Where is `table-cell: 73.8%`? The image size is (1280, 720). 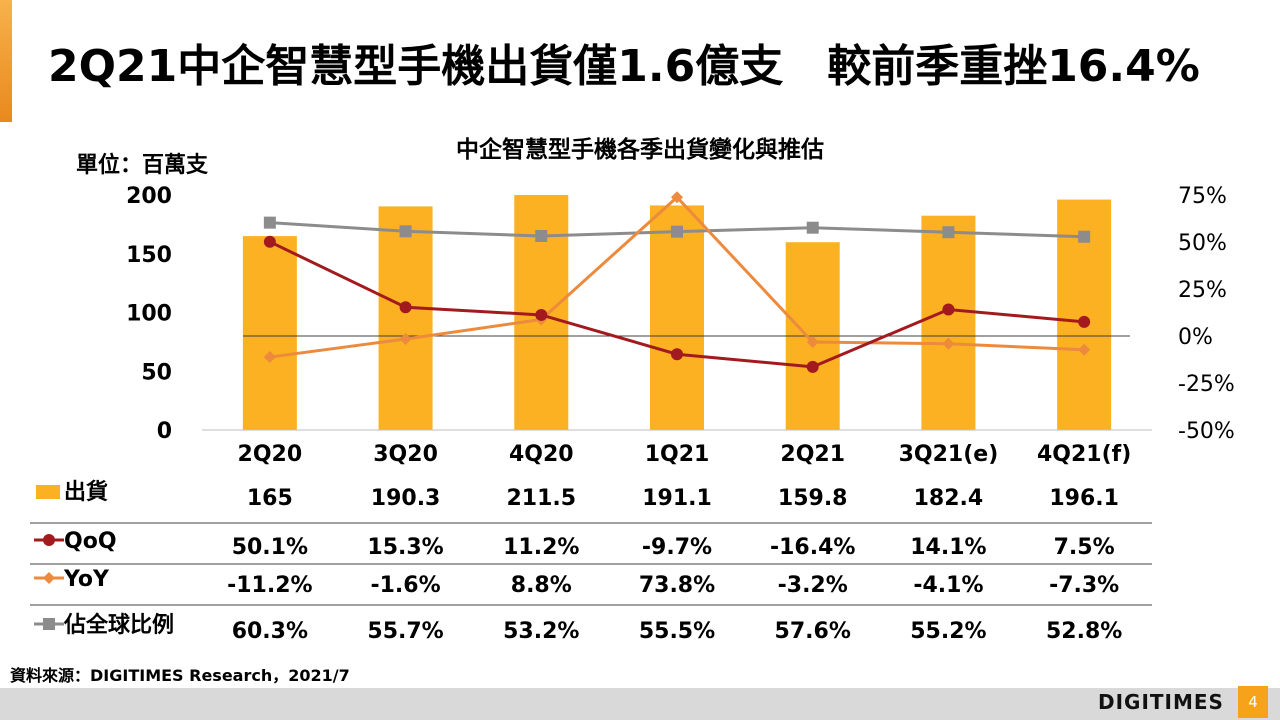
table-cell: 73.8% is located at coordinates (677, 585).